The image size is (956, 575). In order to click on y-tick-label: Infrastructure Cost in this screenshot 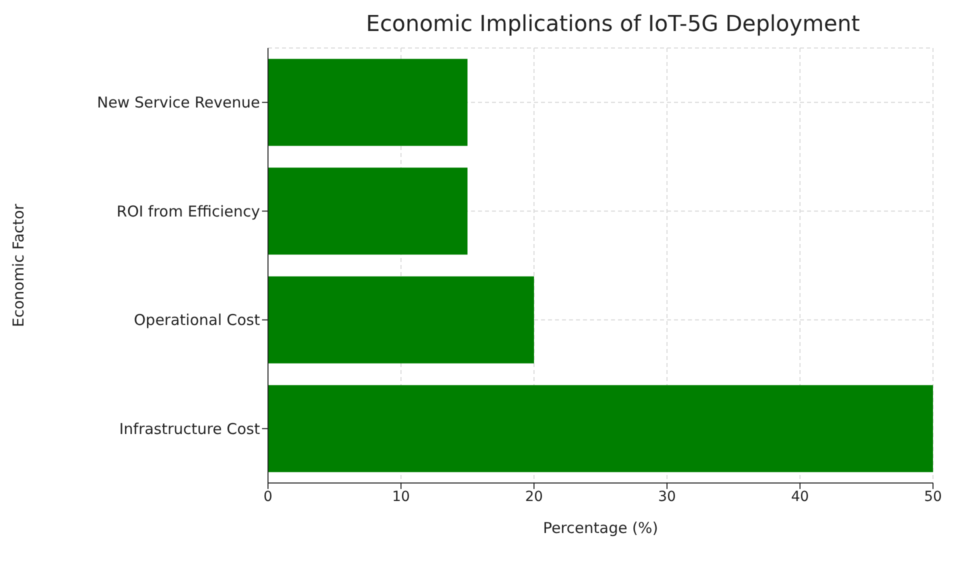, I will do `click(189, 429)`.